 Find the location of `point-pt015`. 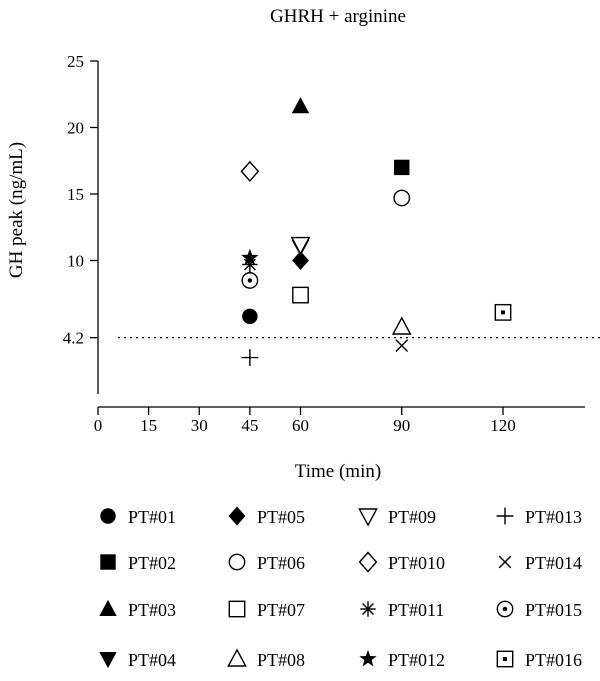

point-pt015 is located at coordinates (250, 280).